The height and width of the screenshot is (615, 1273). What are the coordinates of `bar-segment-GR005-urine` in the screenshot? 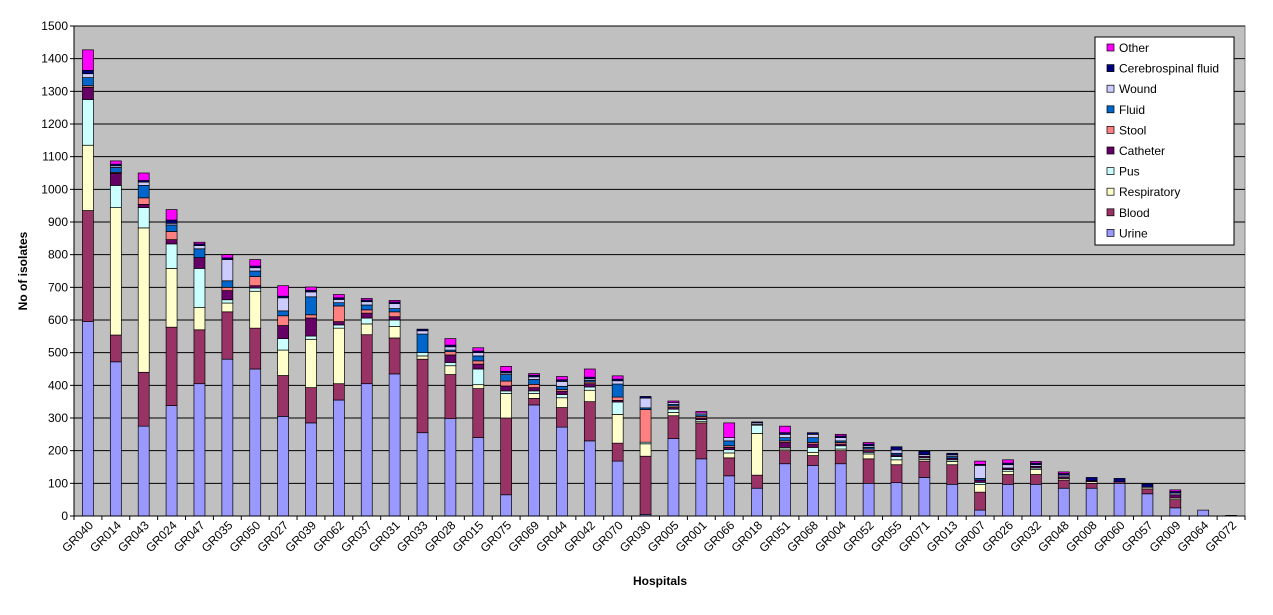 It's located at (673, 477).